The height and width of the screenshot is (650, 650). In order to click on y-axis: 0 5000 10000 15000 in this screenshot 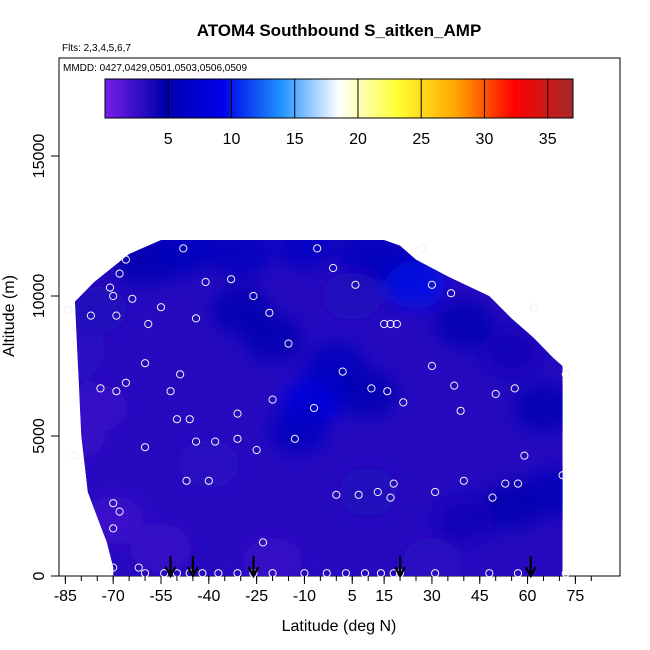, I will do `click(45, 357)`.